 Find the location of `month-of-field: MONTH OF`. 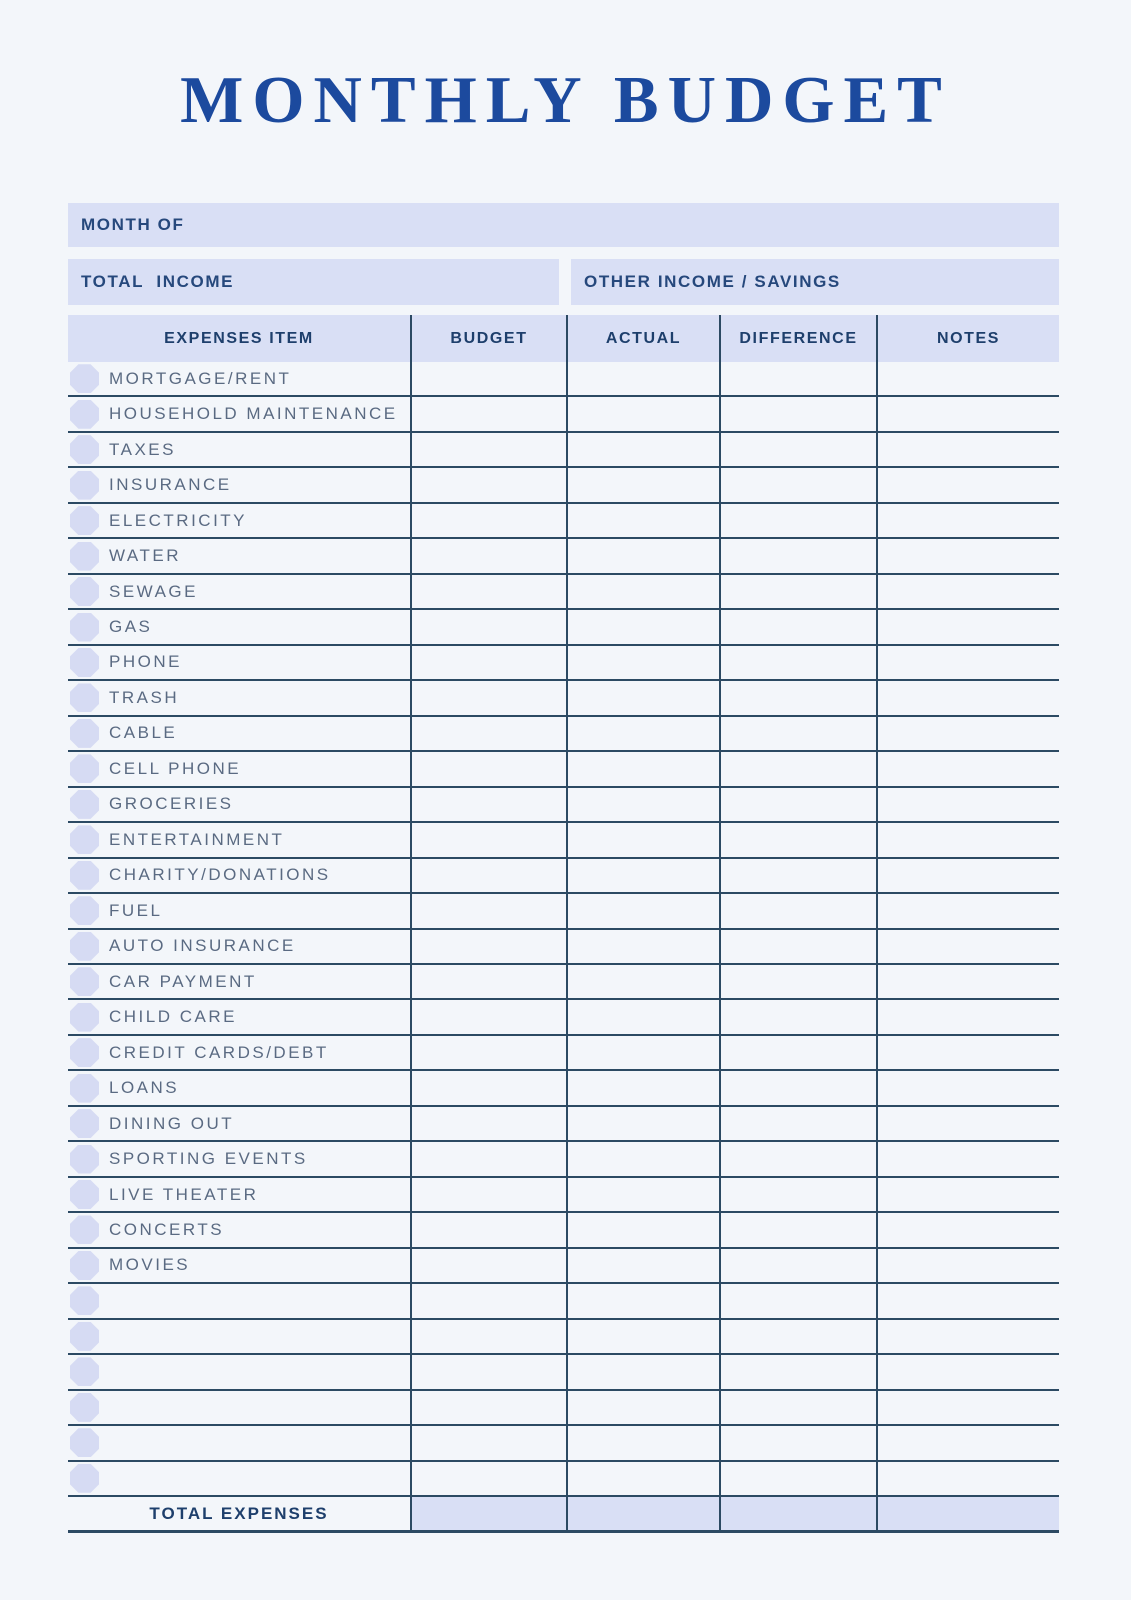

month-of-field: MONTH OF is located at coordinates (563, 225).